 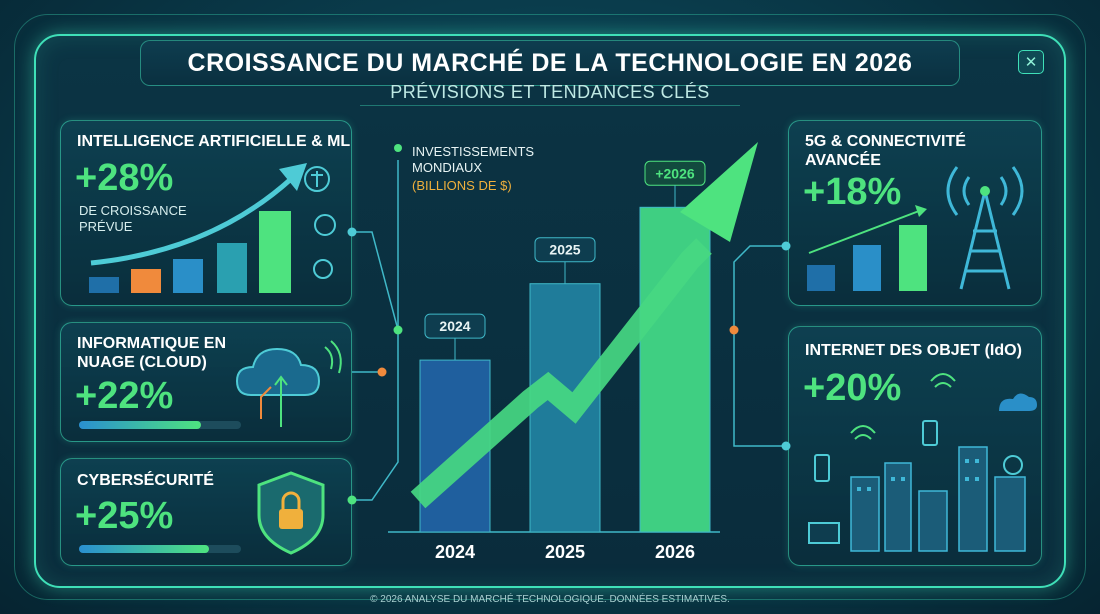 I want to click on ai-card-note-1: DE CROISSANCE, so click(x=133, y=210).